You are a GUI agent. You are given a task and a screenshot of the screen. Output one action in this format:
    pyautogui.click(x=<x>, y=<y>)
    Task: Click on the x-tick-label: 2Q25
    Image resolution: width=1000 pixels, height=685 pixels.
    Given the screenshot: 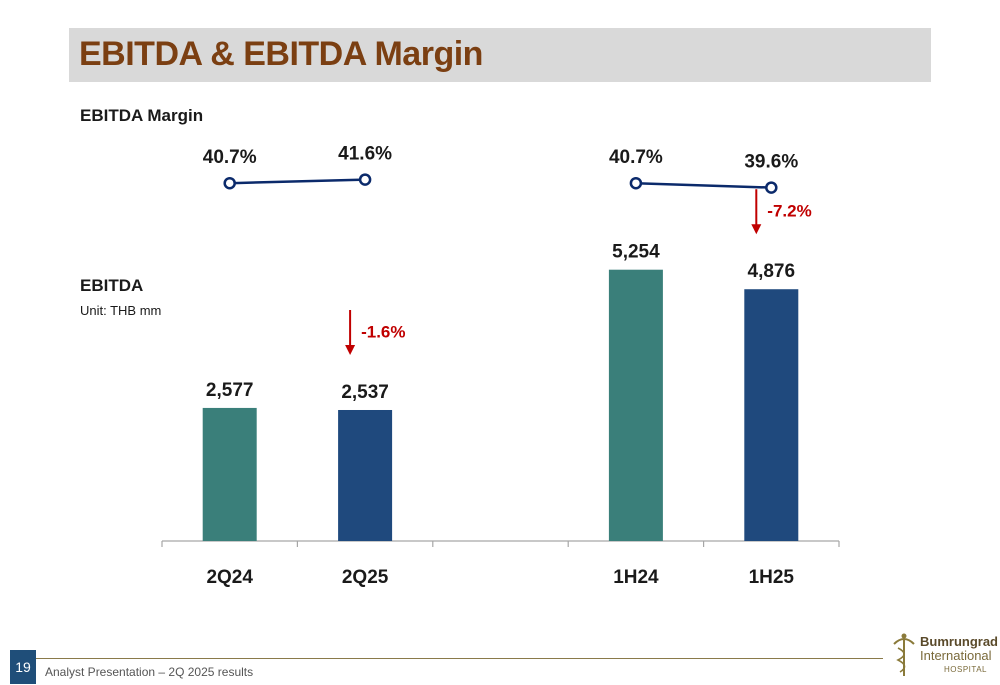 What is the action you would take?
    pyautogui.click(x=365, y=577)
    